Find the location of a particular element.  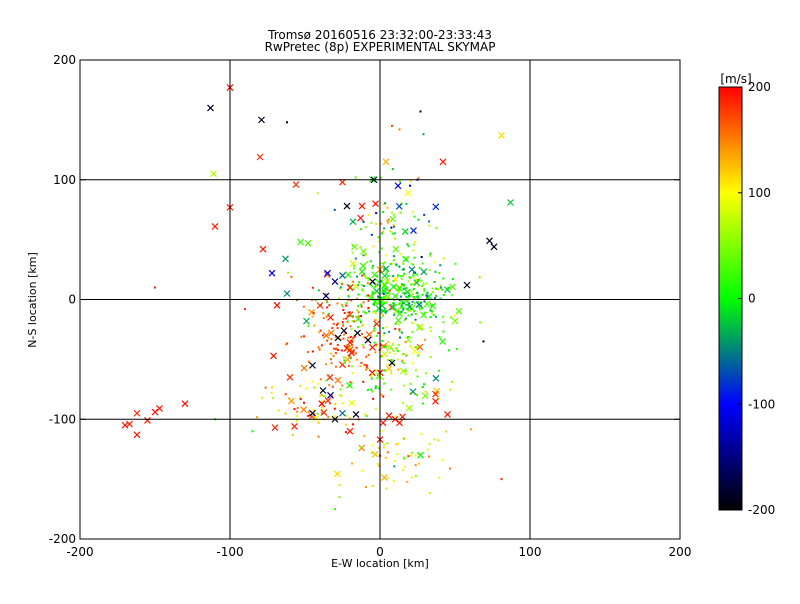

x-tick-label: -200 is located at coordinates (79, 552).